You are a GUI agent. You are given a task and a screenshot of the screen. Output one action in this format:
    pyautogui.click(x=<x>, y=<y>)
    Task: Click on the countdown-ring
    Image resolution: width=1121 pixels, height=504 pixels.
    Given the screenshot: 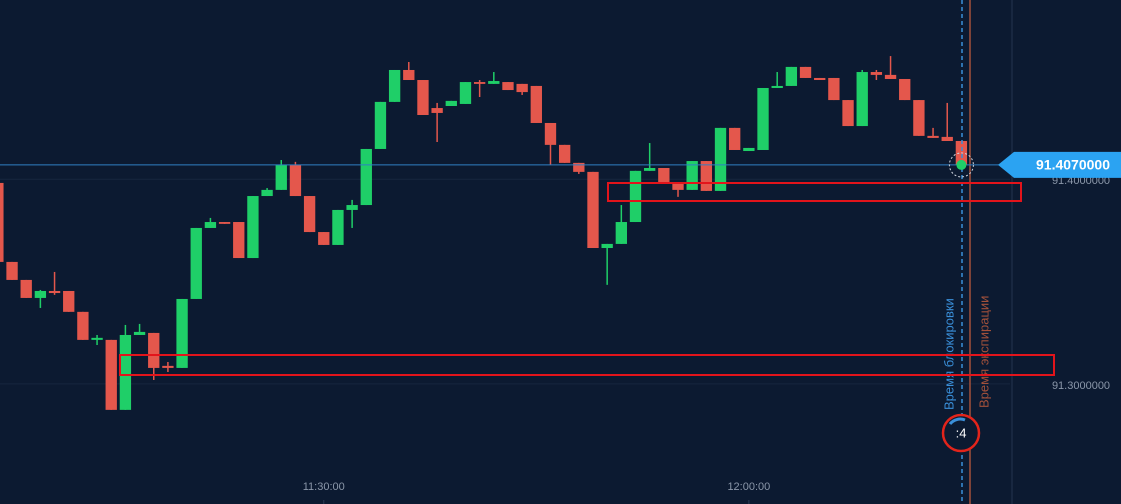 What is the action you would take?
    pyautogui.click(x=961, y=433)
    